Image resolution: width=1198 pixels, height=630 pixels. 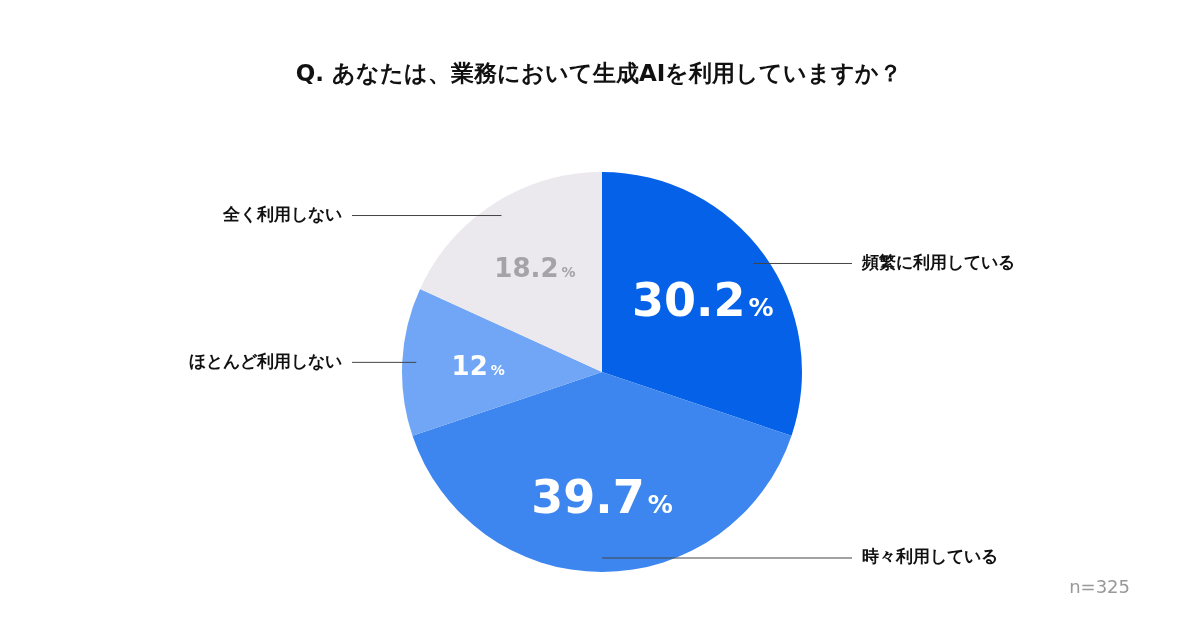 What do you see at coordinates (1099, 586) in the screenshot?
I see `text: n=325` at bounding box center [1099, 586].